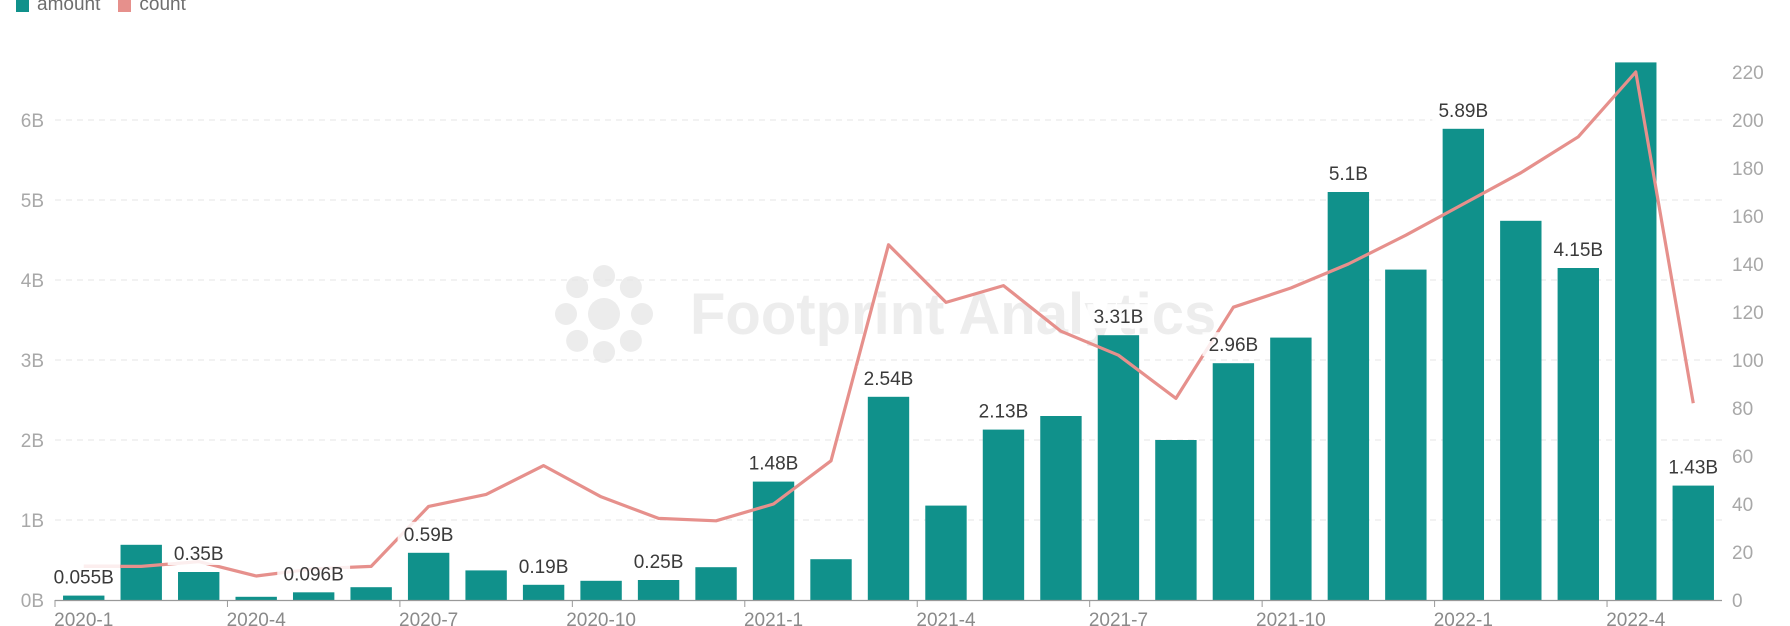  Describe the element at coordinates (257, 618) in the screenshot. I see `x-tick-label: 2020-4` at that location.